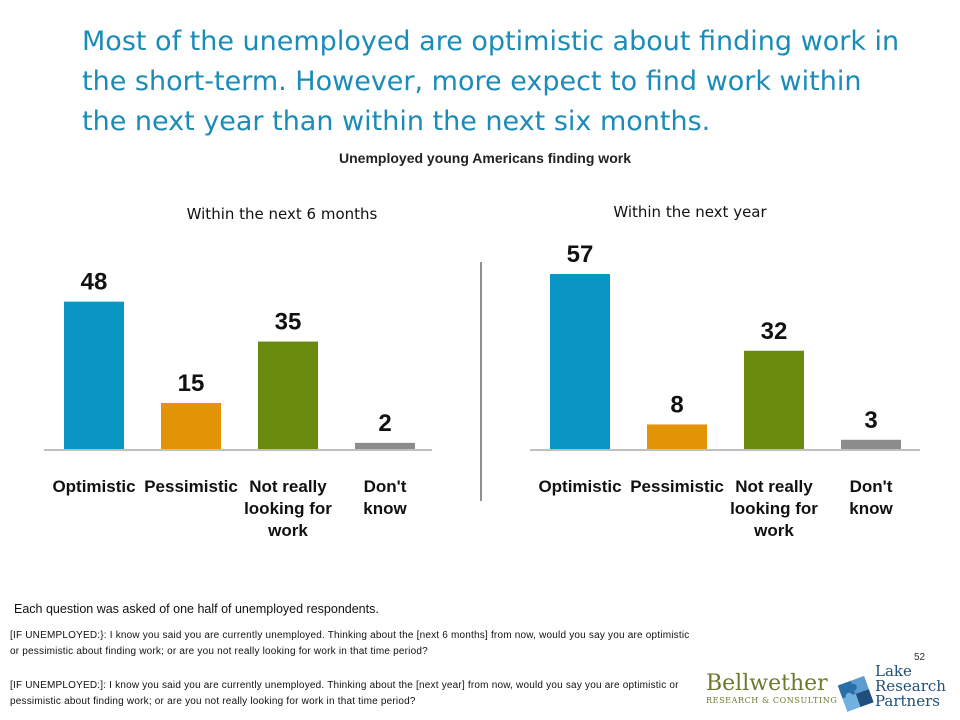 The width and height of the screenshot is (960, 720). What do you see at coordinates (579, 486) in the screenshot?
I see `category-label-next-year-0: Optimistic` at bounding box center [579, 486].